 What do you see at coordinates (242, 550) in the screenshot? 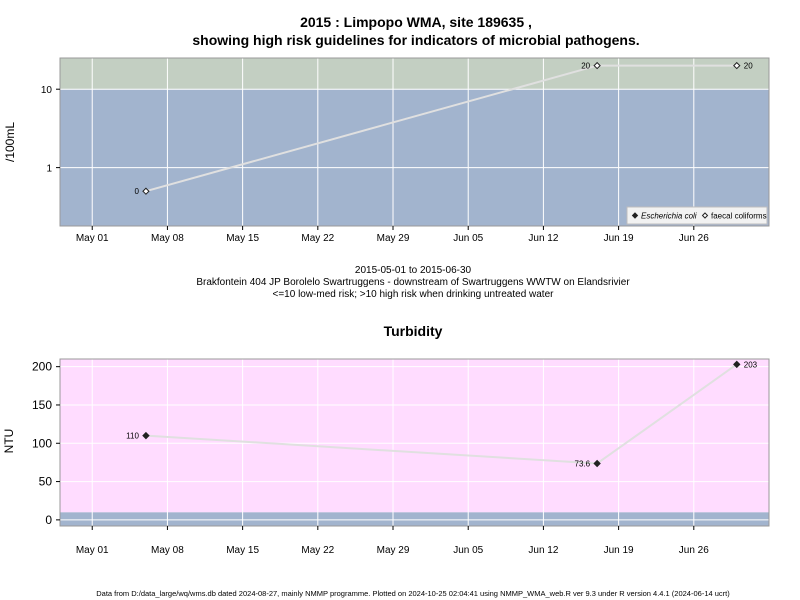
I see `turb-xtick-label-2: May 15` at bounding box center [242, 550].